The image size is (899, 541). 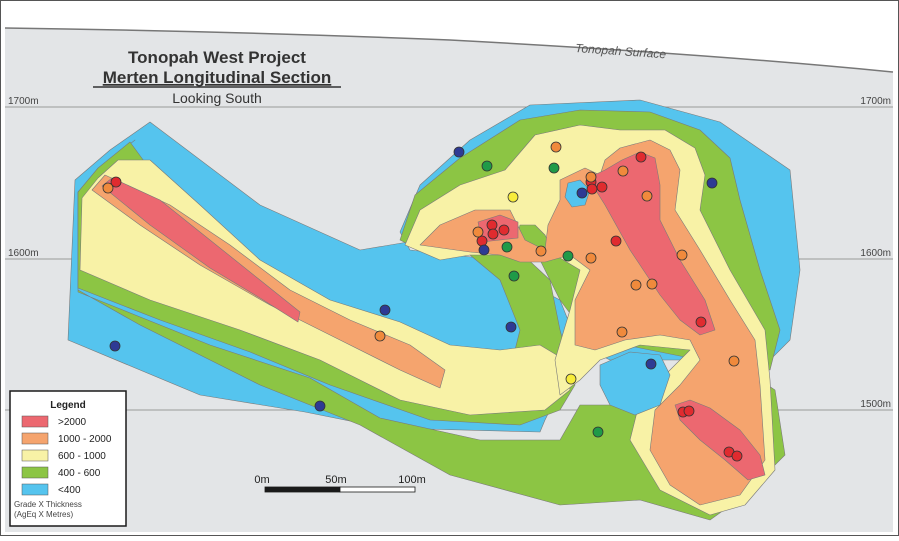 I want to click on elevation-label-right-1600: 1600m, so click(x=875, y=253).